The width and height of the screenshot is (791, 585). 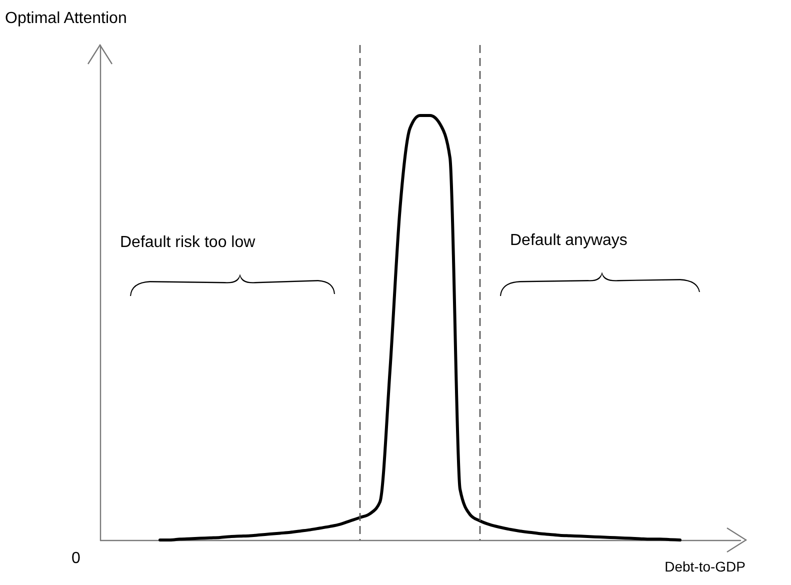 What do you see at coordinates (188, 242) in the screenshot?
I see `annotation: Default risk too low` at bounding box center [188, 242].